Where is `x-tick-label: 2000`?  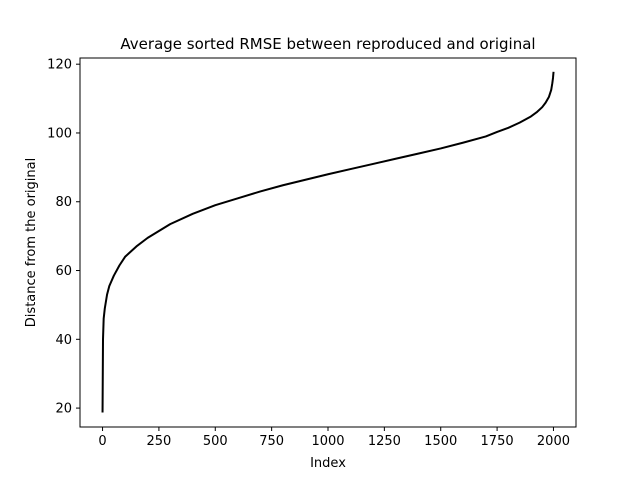
x-tick-label: 2000 is located at coordinates (553, 441).